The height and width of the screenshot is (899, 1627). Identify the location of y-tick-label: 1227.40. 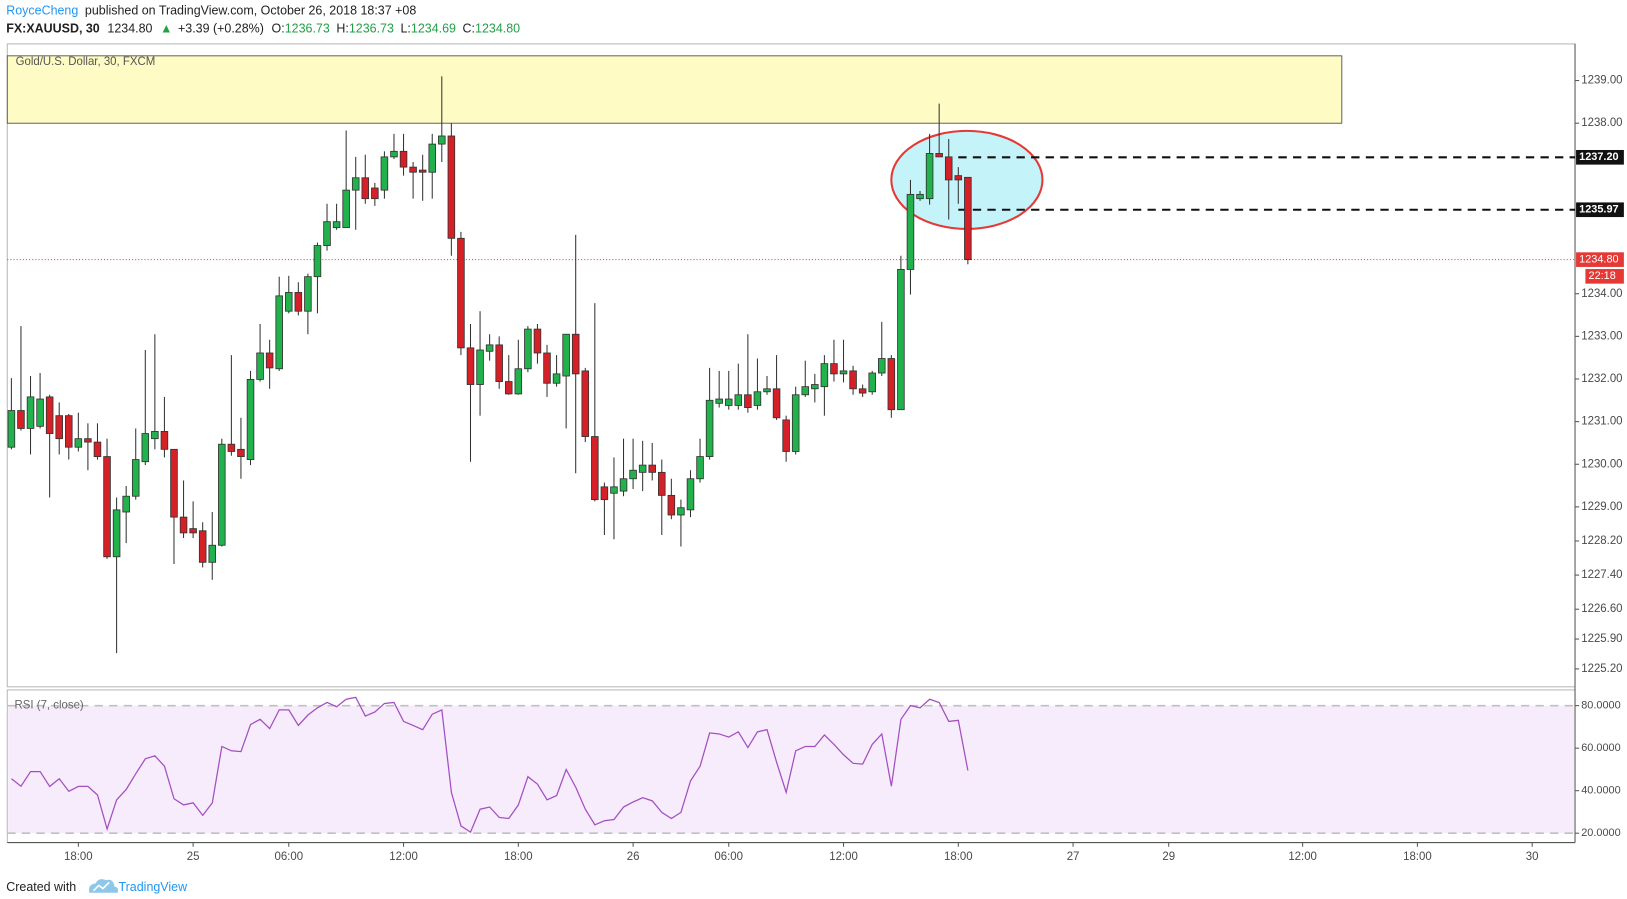
(1601, 575).